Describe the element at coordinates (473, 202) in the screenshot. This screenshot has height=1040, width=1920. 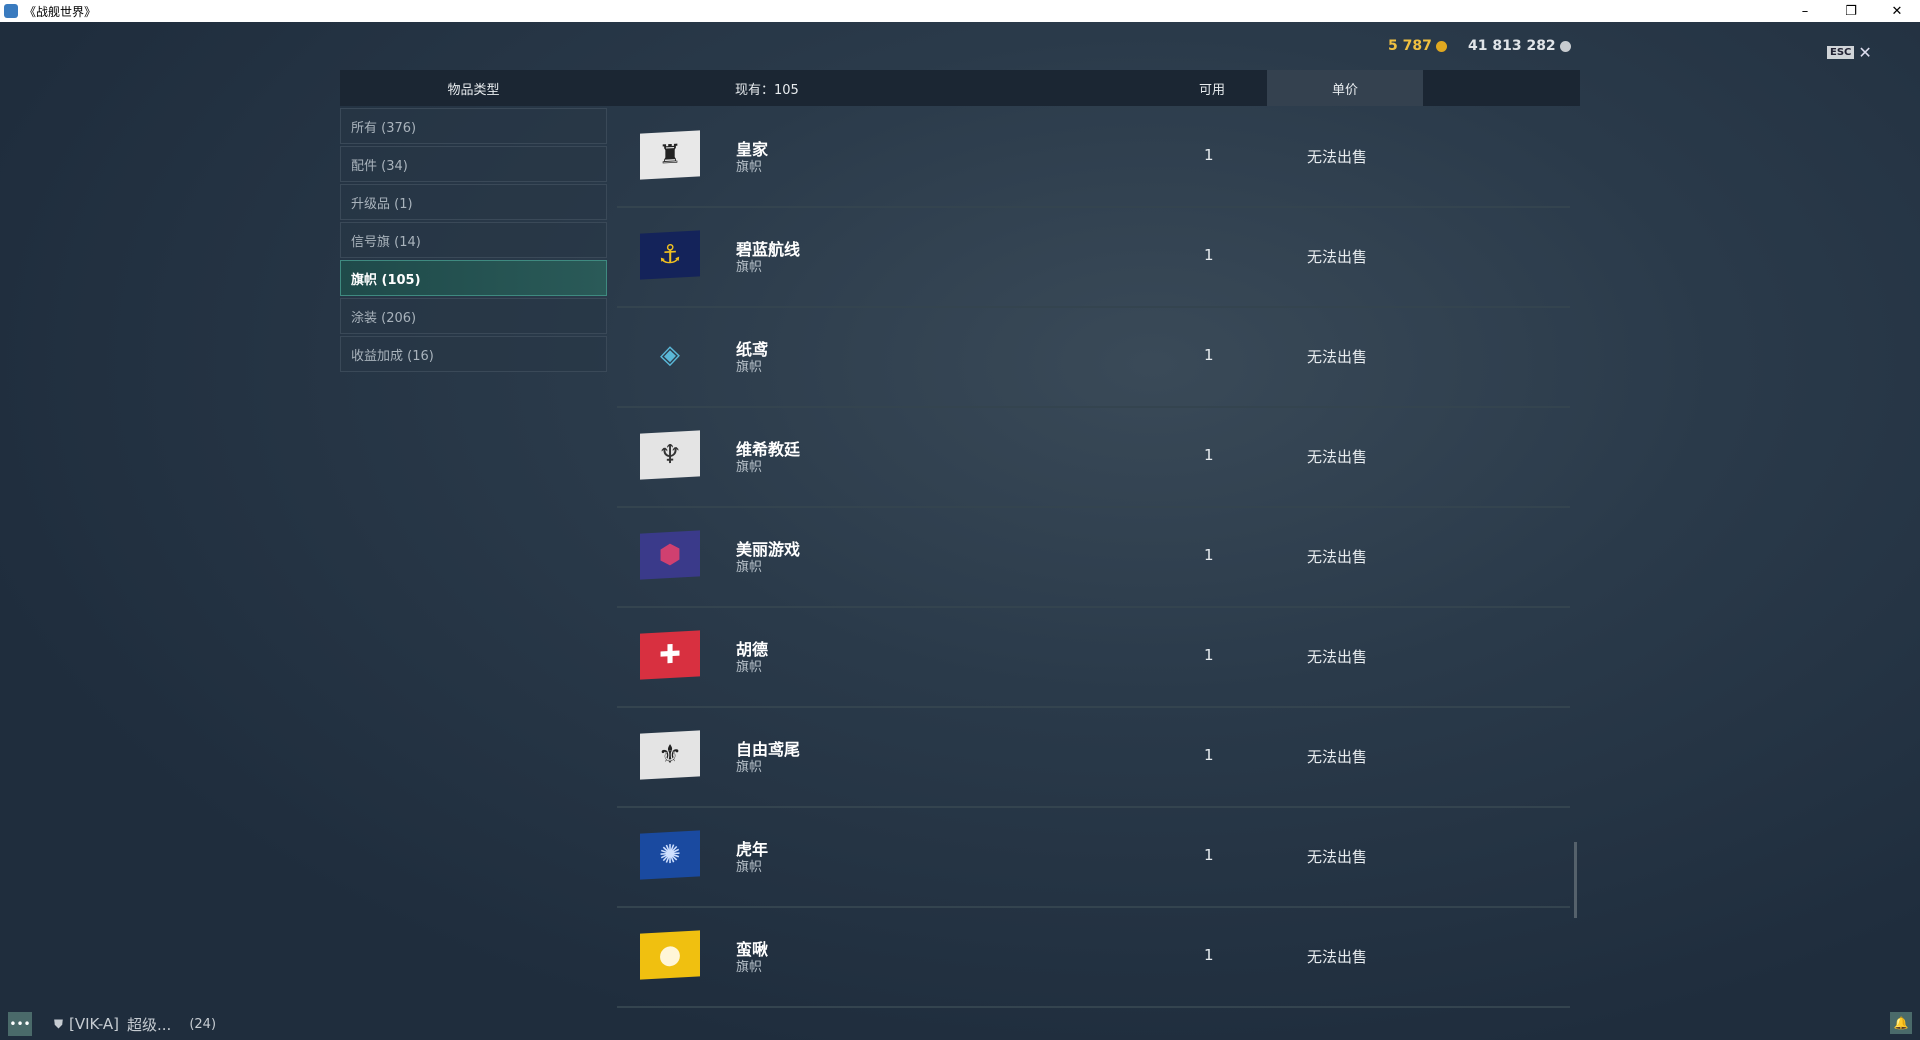
I see `sidebar-item: 升级品 (1)` at that location.